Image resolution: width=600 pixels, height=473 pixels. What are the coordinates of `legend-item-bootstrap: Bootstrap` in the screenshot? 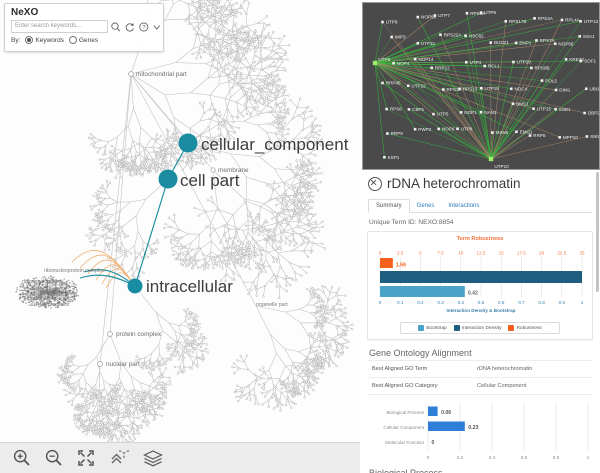 It's located at (432, 328).